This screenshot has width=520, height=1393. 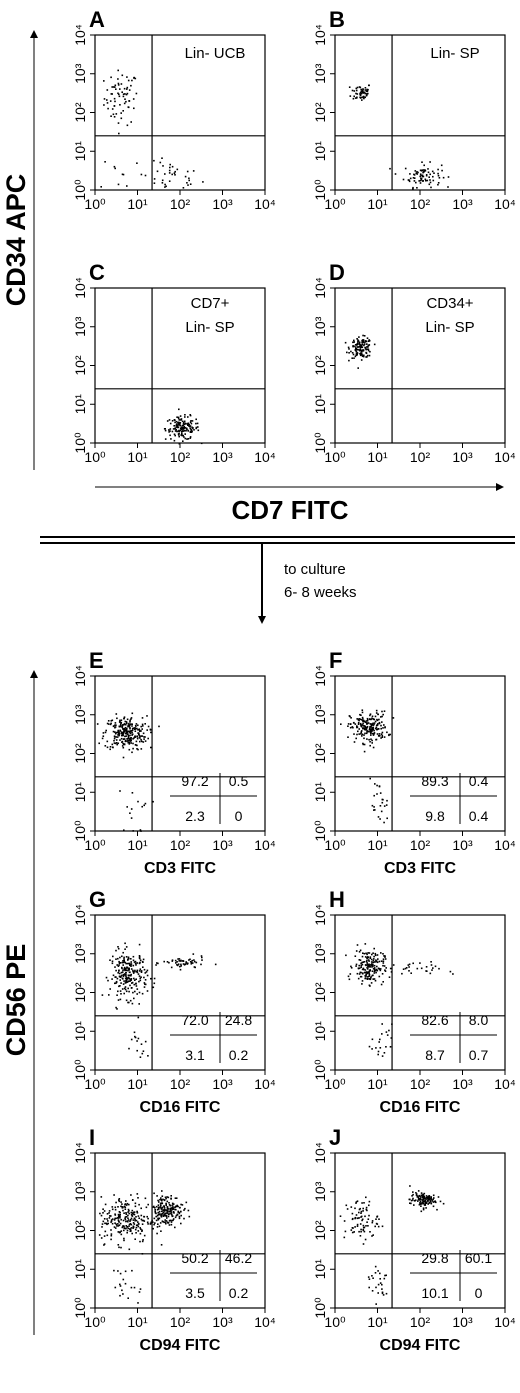 What do you see at coordinates (265, 1322) in the screenshot?
I see `panel-i-x-tick-label: 10⁴` at bounding box center [265, 1322].